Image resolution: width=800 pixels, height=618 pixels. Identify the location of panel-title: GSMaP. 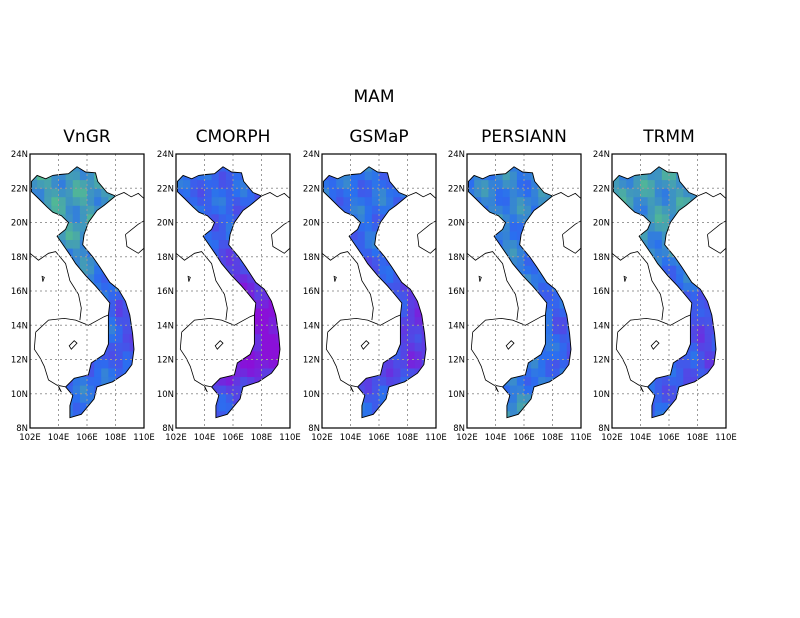
(378, 137).